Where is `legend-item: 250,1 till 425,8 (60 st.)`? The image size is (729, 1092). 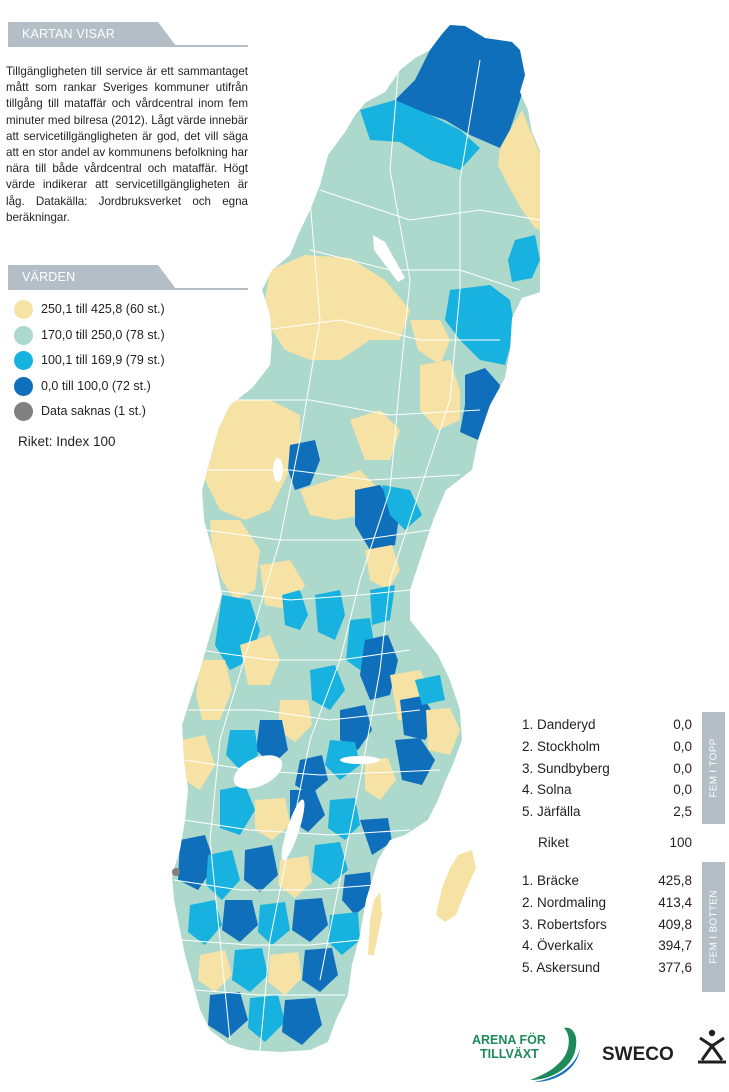 legend-item: 250,1 till 425,8 (60 st.) is located at coordinates (134, 313).